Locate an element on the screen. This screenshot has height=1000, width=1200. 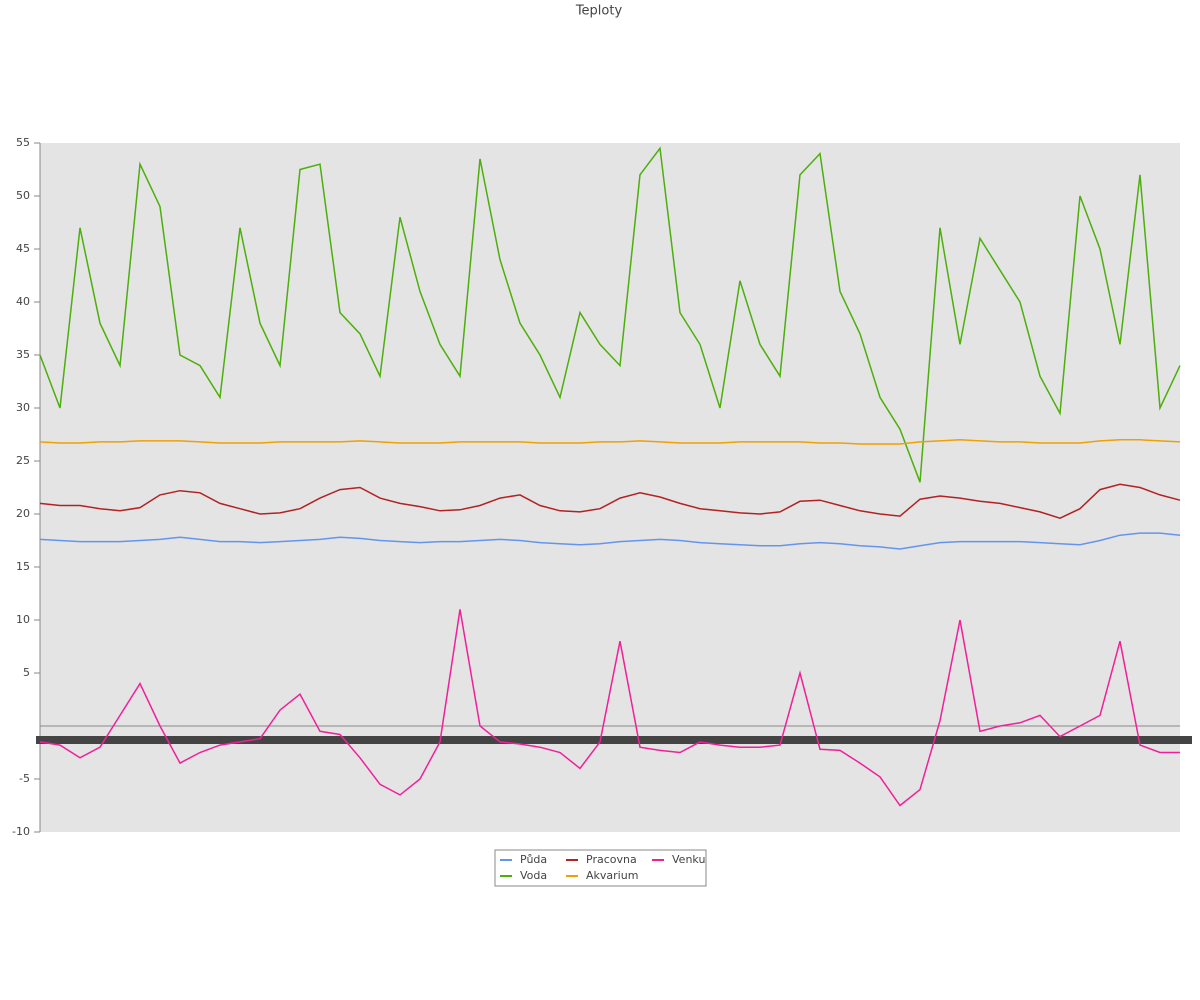
chart-title: Teploty is located at coordinates (599, 11).